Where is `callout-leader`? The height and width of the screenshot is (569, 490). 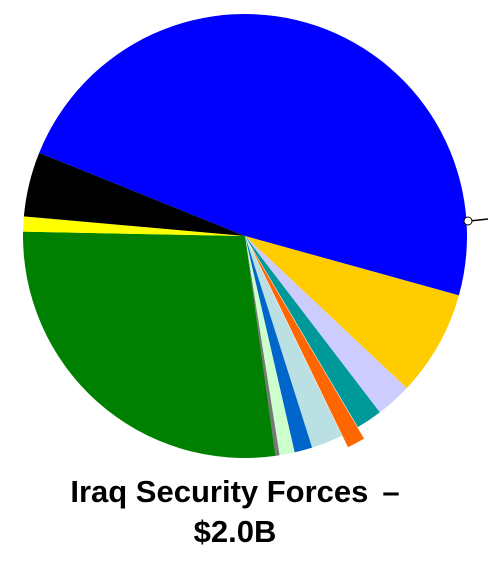
callout-leader is located at coordinates (476, 221).